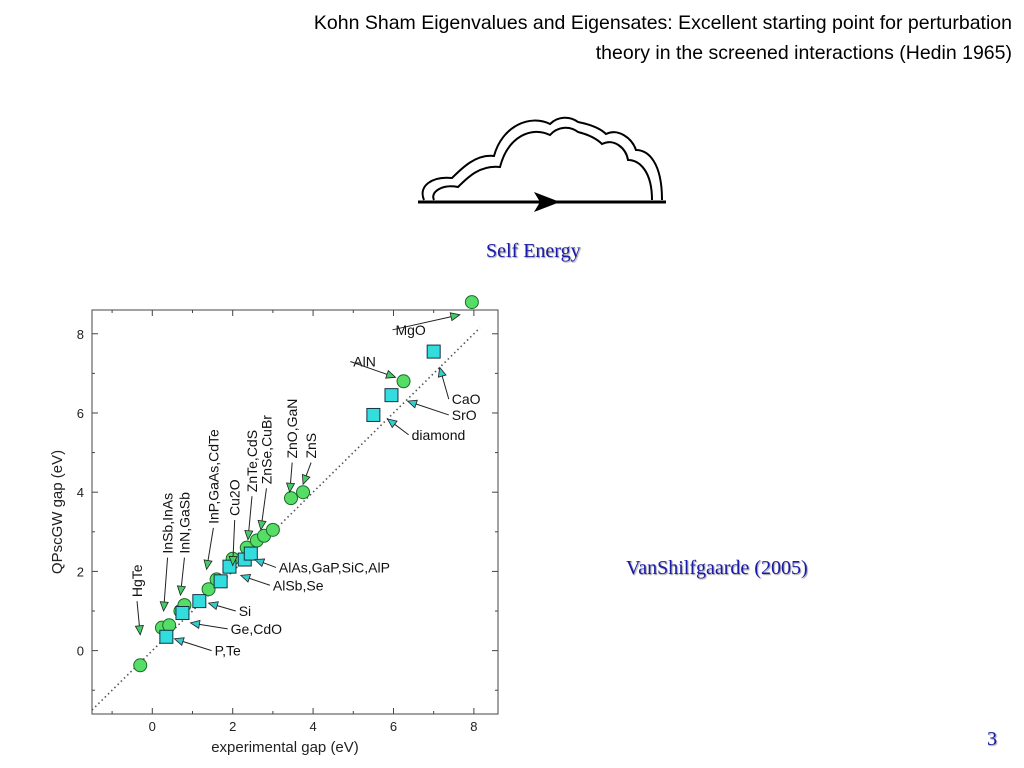 The width and height of the screenshot is (1024, 768). Describe the element at coordinates (235, 497) in the screenshot. I see `annotation-label: Cu2O` at that location.